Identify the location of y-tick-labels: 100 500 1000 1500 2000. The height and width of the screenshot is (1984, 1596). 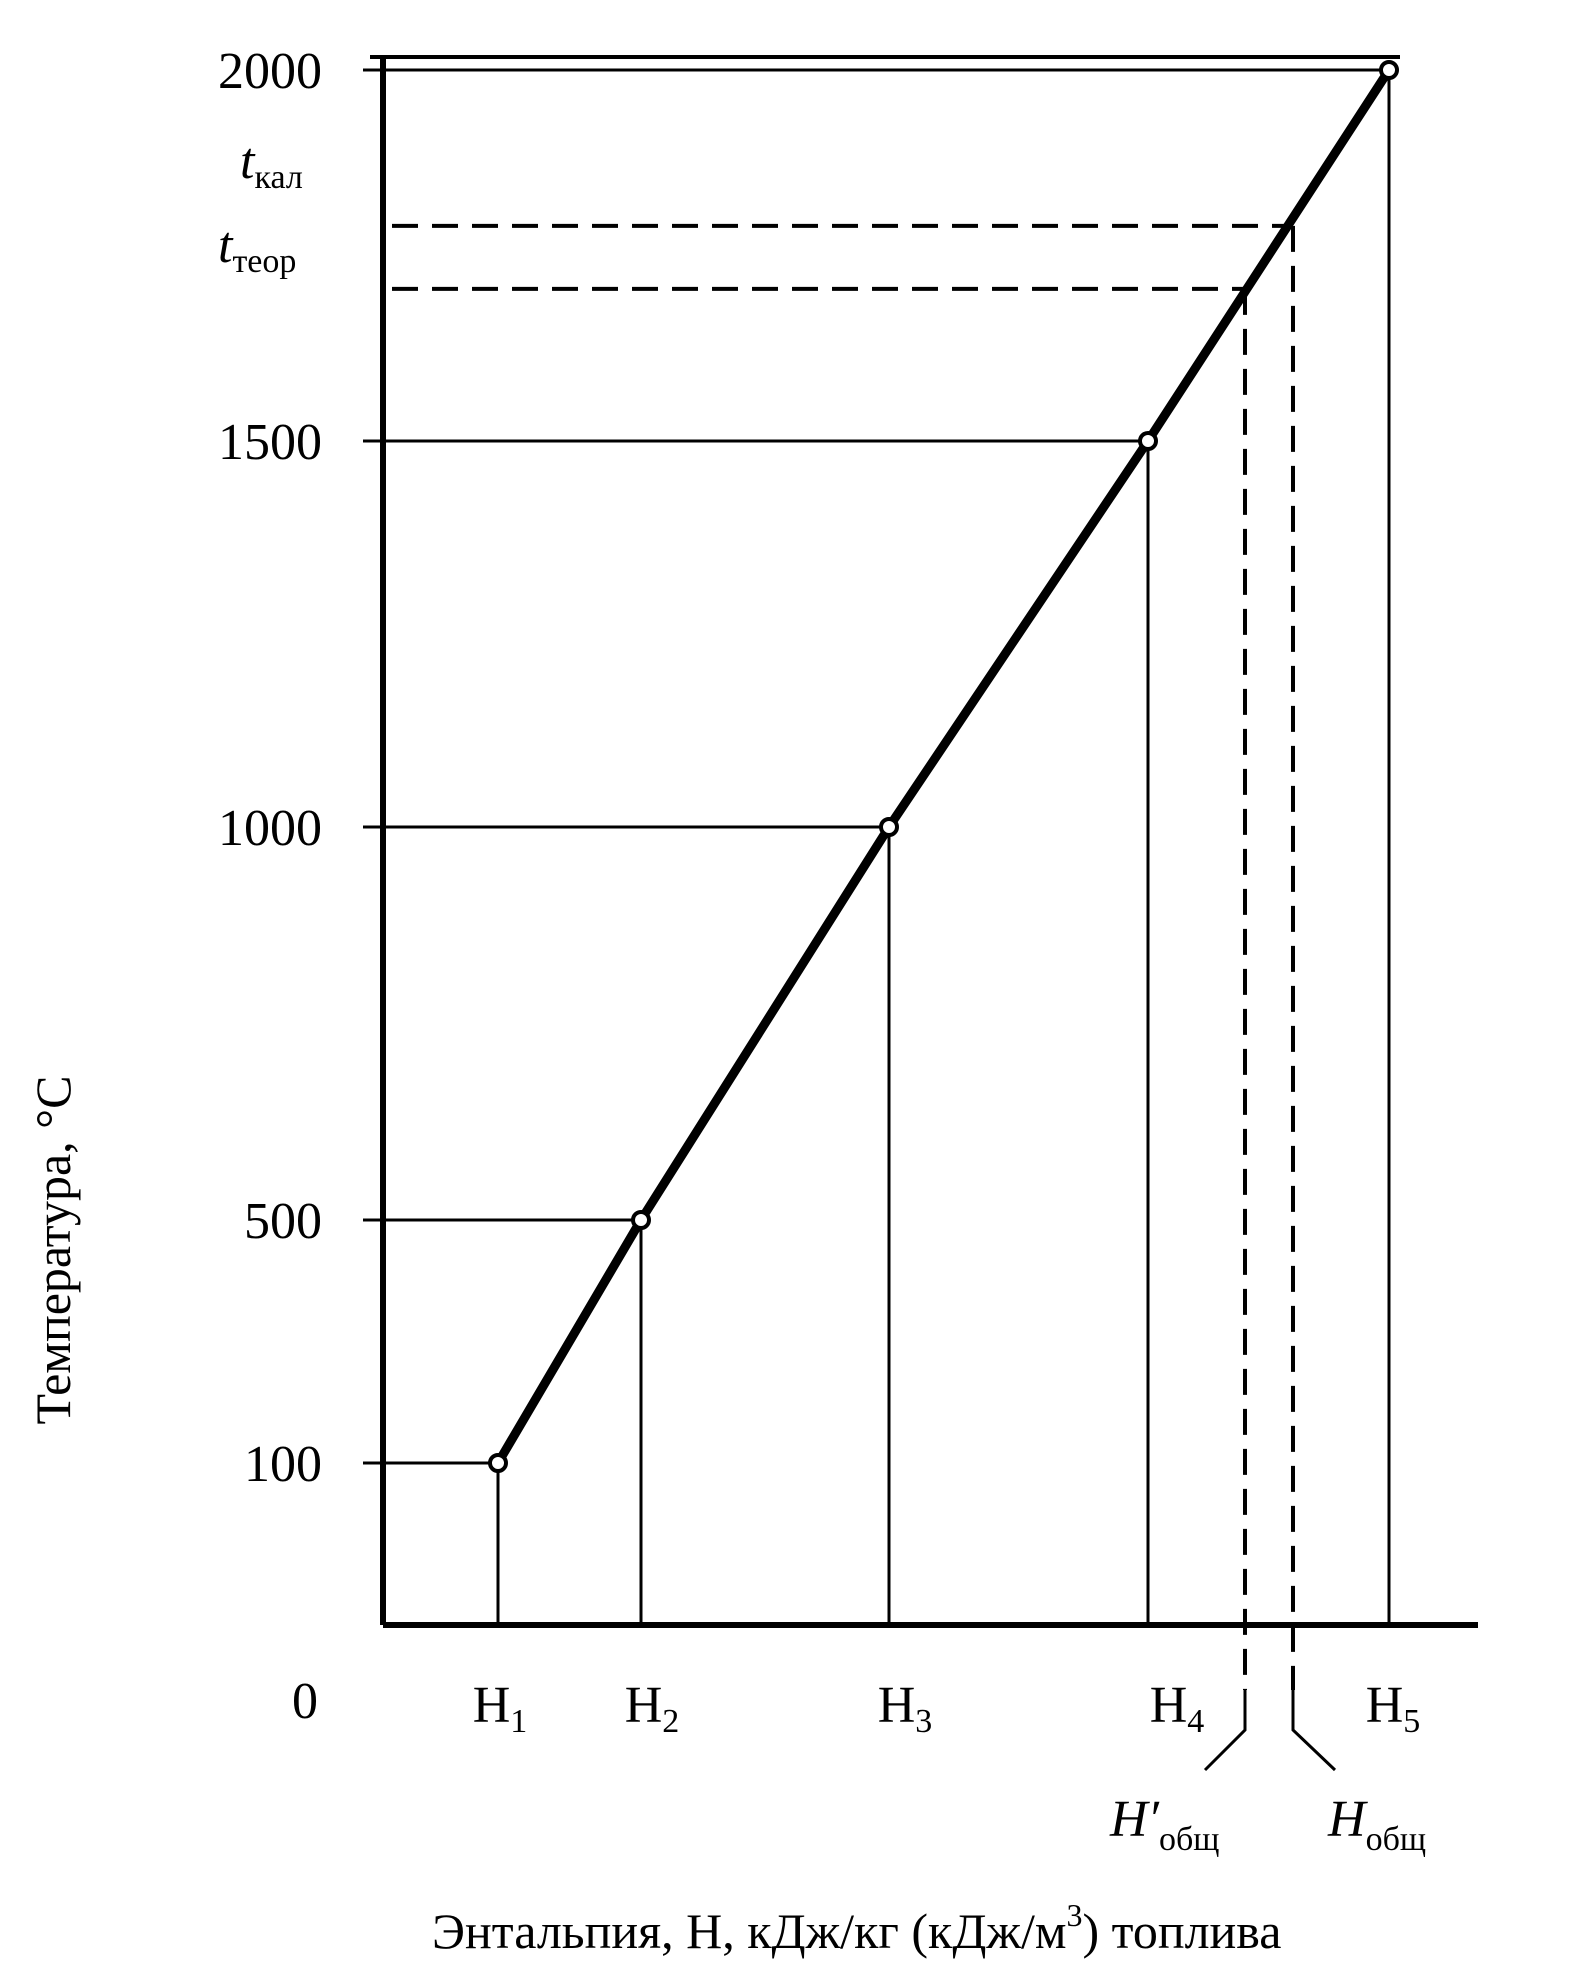
(300, 768).